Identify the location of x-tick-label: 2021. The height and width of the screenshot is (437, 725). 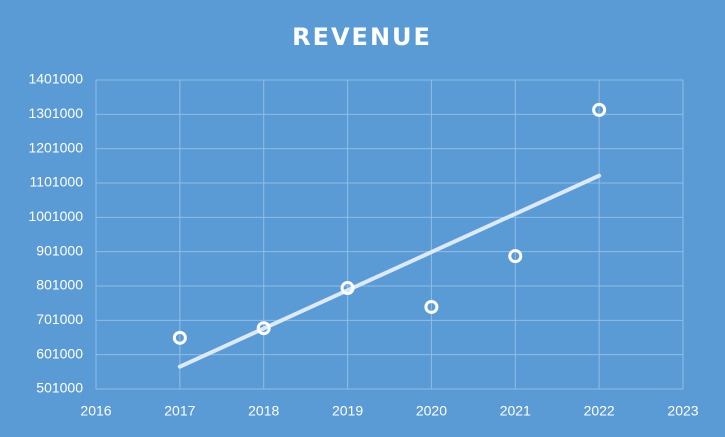
(515, 411).